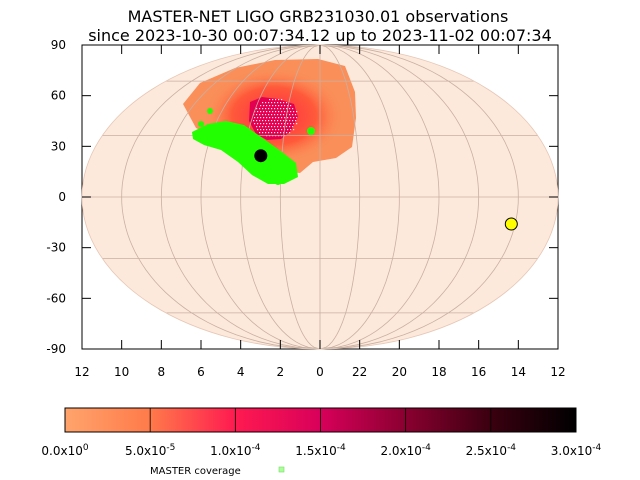 The image size is (640, 480). What do you see at coordinates (438, 372) in the screenshot?
I see `x-tick-label: 18` at bounding box center [438, 372].